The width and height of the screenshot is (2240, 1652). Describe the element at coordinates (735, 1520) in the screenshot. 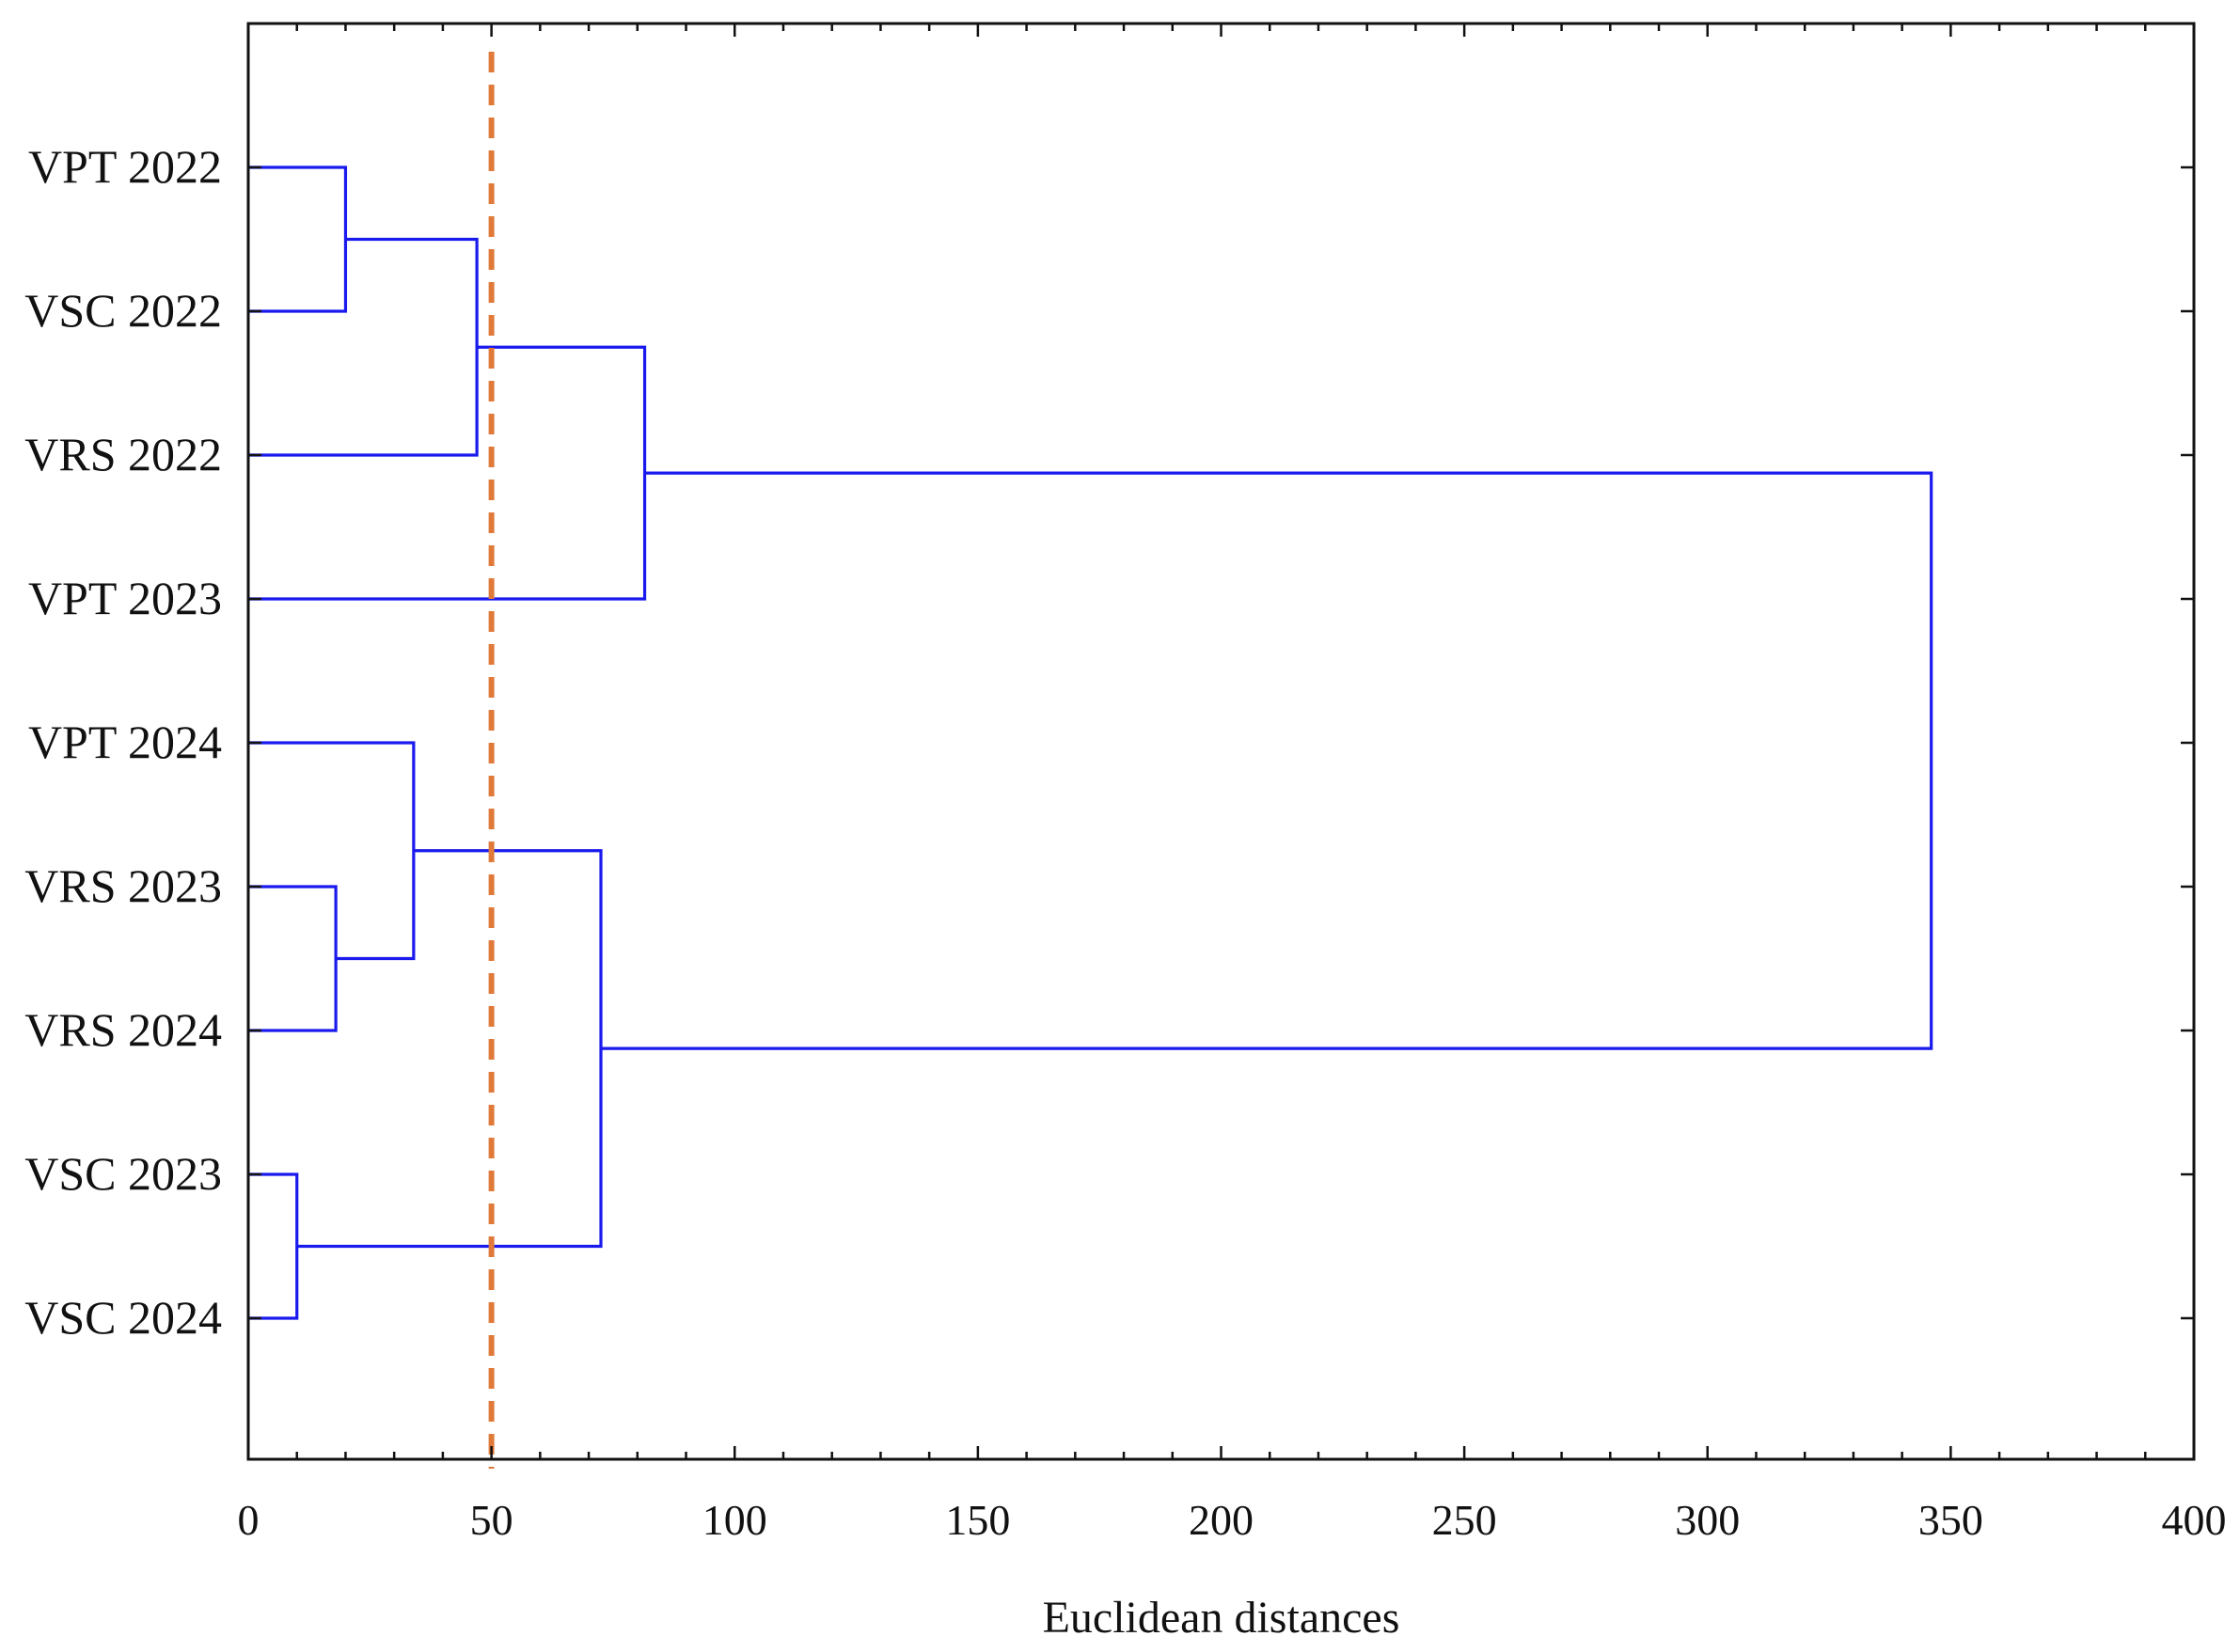

I see `x-tick-label-100: 100` at that location.